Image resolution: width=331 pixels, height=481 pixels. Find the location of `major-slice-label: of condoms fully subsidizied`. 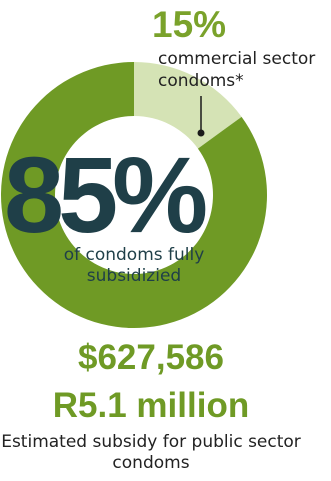

major-slice-label: of condoms fully subsidizied is located at coordinates (134, 265).